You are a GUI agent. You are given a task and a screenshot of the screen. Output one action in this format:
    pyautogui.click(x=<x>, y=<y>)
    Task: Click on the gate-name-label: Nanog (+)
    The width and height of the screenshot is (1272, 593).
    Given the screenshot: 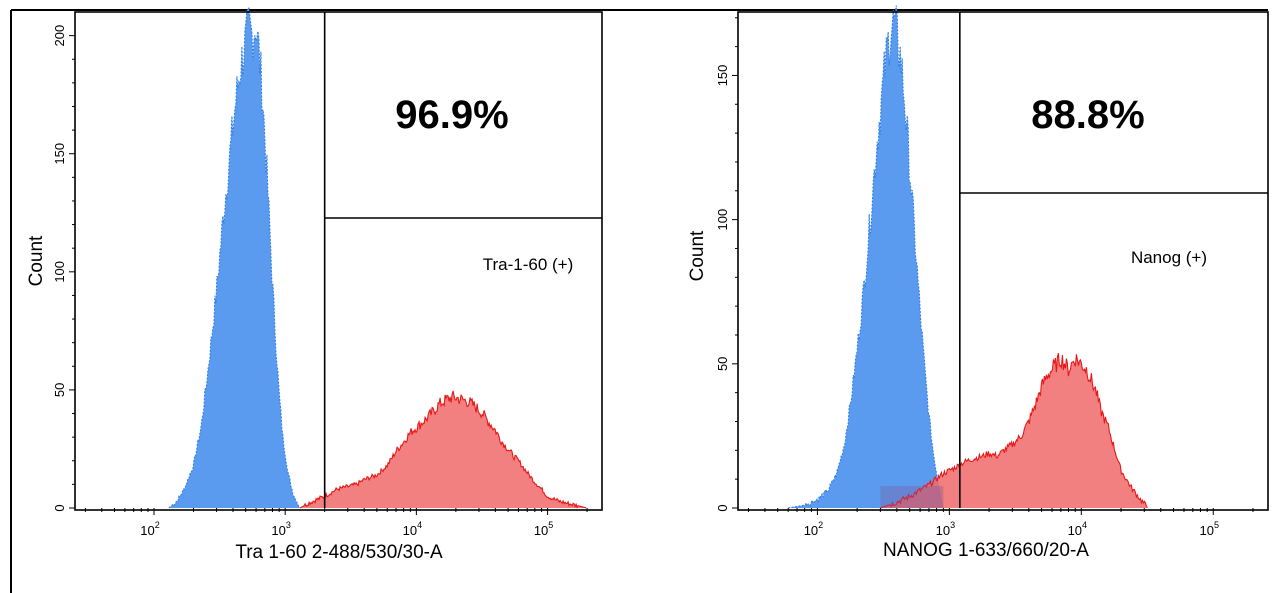 What is the action you would take?
    pyautogui.click(x=1169, y=257)
    